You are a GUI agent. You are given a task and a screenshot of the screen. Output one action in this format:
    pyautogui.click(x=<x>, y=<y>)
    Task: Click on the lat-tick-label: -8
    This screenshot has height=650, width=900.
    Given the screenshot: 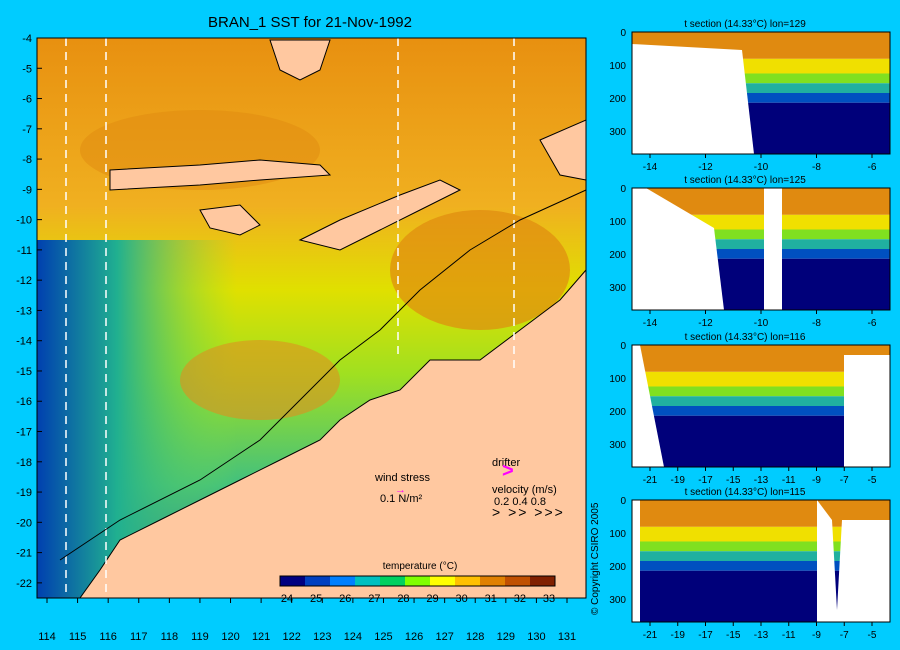 What is the action you would take?
    pyautogui.click(x=27, y=160)
    